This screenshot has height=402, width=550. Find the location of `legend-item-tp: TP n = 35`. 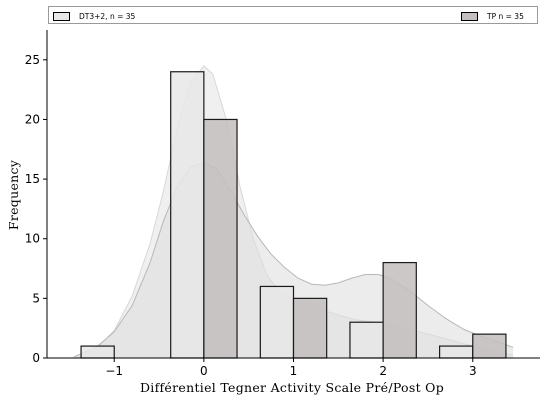

legend-item-tp: TP n = 35 is located at coordinates (492, 16).